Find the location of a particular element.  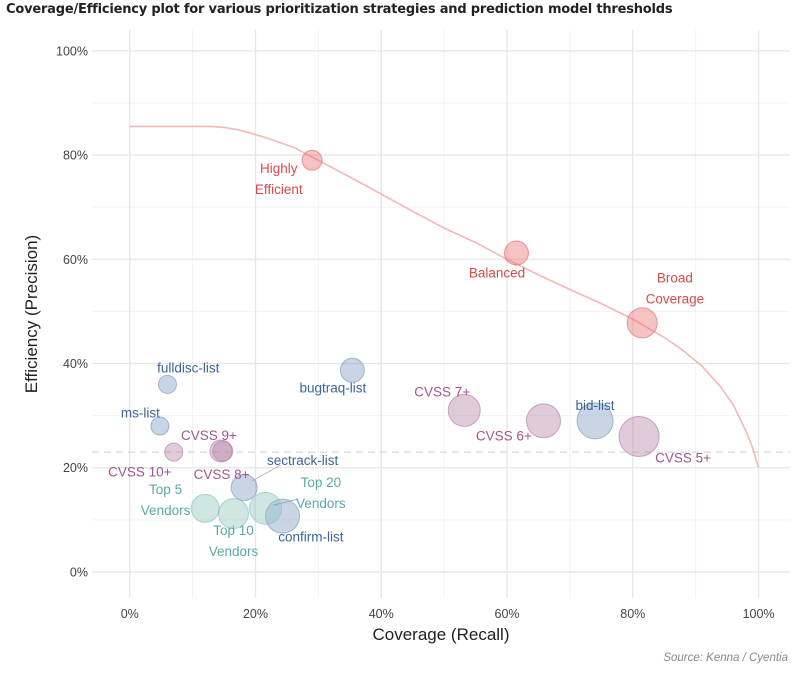

x-tick-label: 80% is located at coordinates (632, 614).